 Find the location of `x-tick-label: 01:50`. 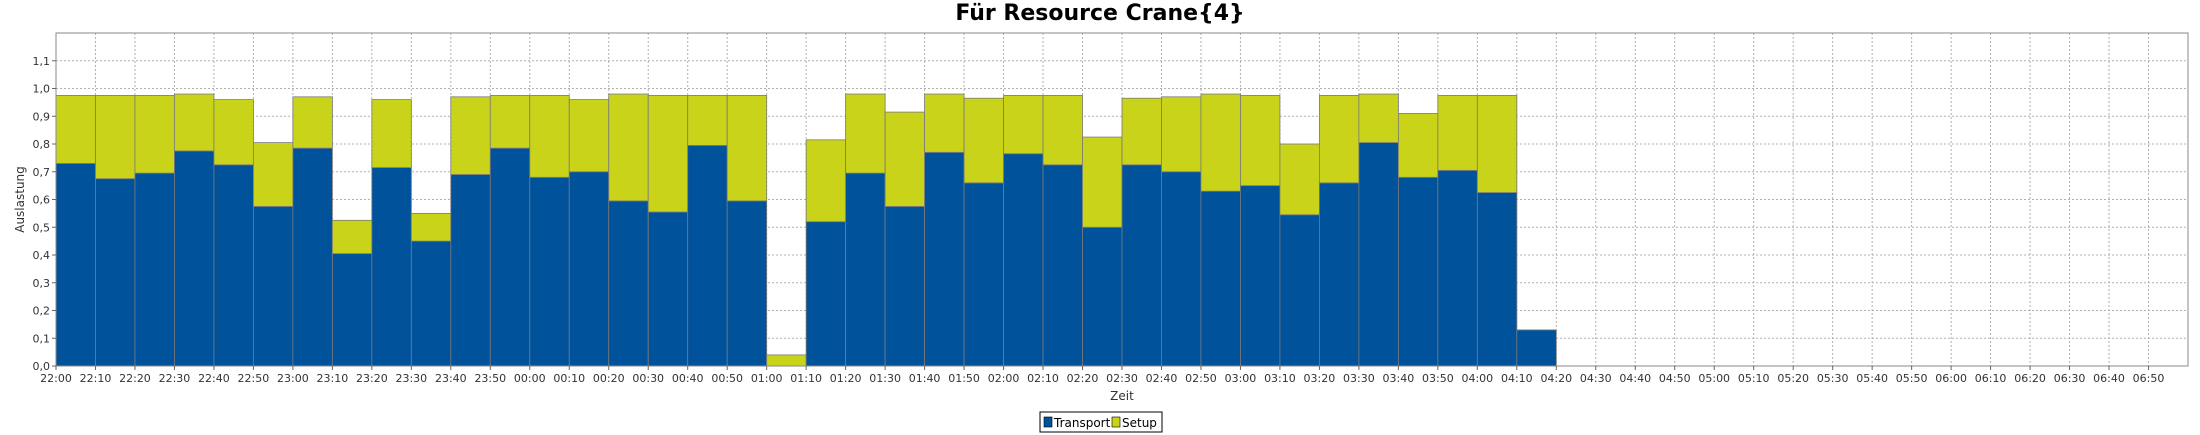

x-tick-label: 01:50 is located at coordinates (964, 378).